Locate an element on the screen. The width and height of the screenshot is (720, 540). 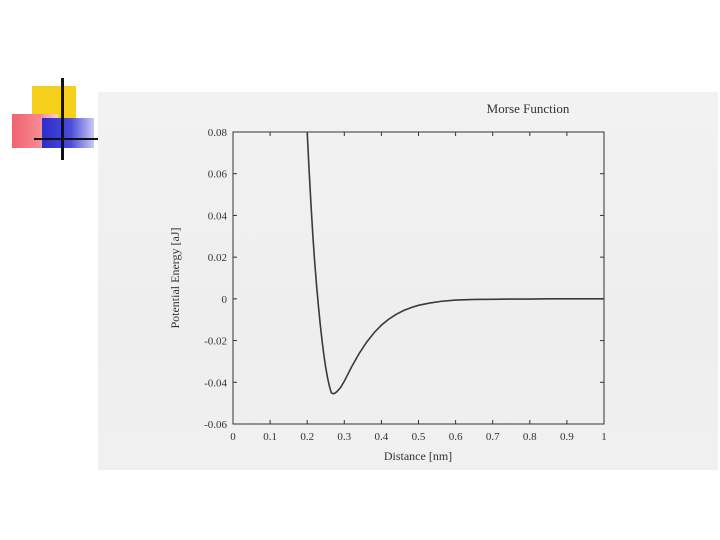
y-axis-label: Potential Energy [aJ] is located at coordinates (175, 277).